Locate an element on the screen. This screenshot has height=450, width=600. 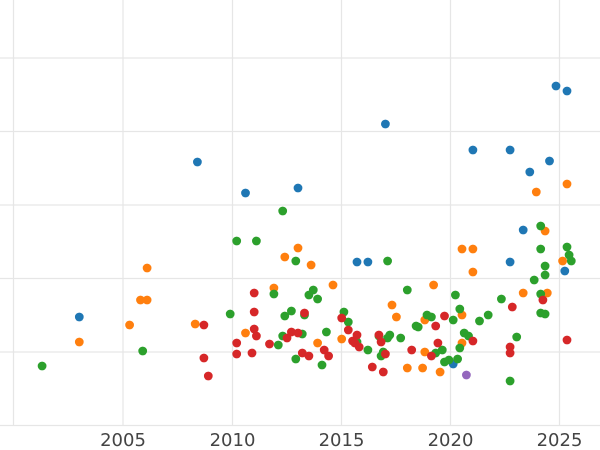
x-tick-label: 2020 is located at coordinates (451, 440).